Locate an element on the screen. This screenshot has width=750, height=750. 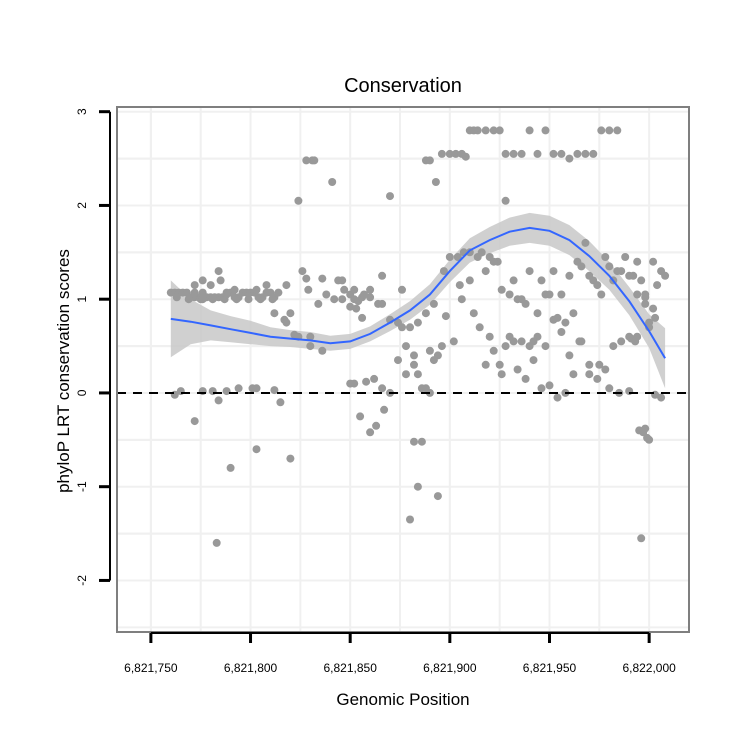
y-tick-label: 1 is located at coordinates (82, 299).